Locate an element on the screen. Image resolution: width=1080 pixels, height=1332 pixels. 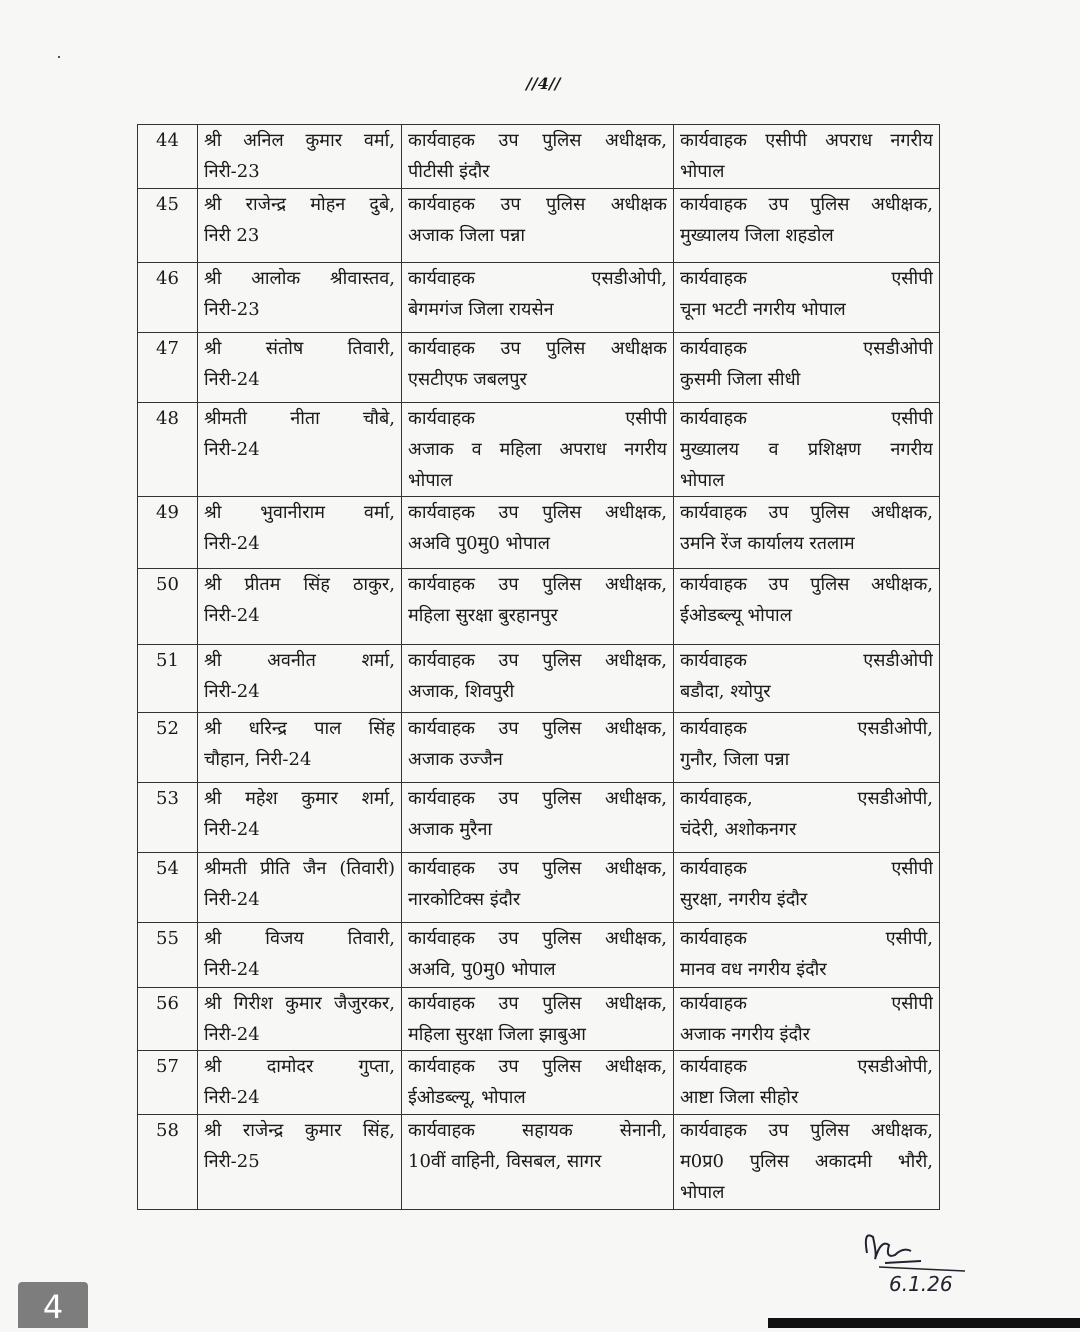
bottom-bar is located at coordinates (924, 1323).